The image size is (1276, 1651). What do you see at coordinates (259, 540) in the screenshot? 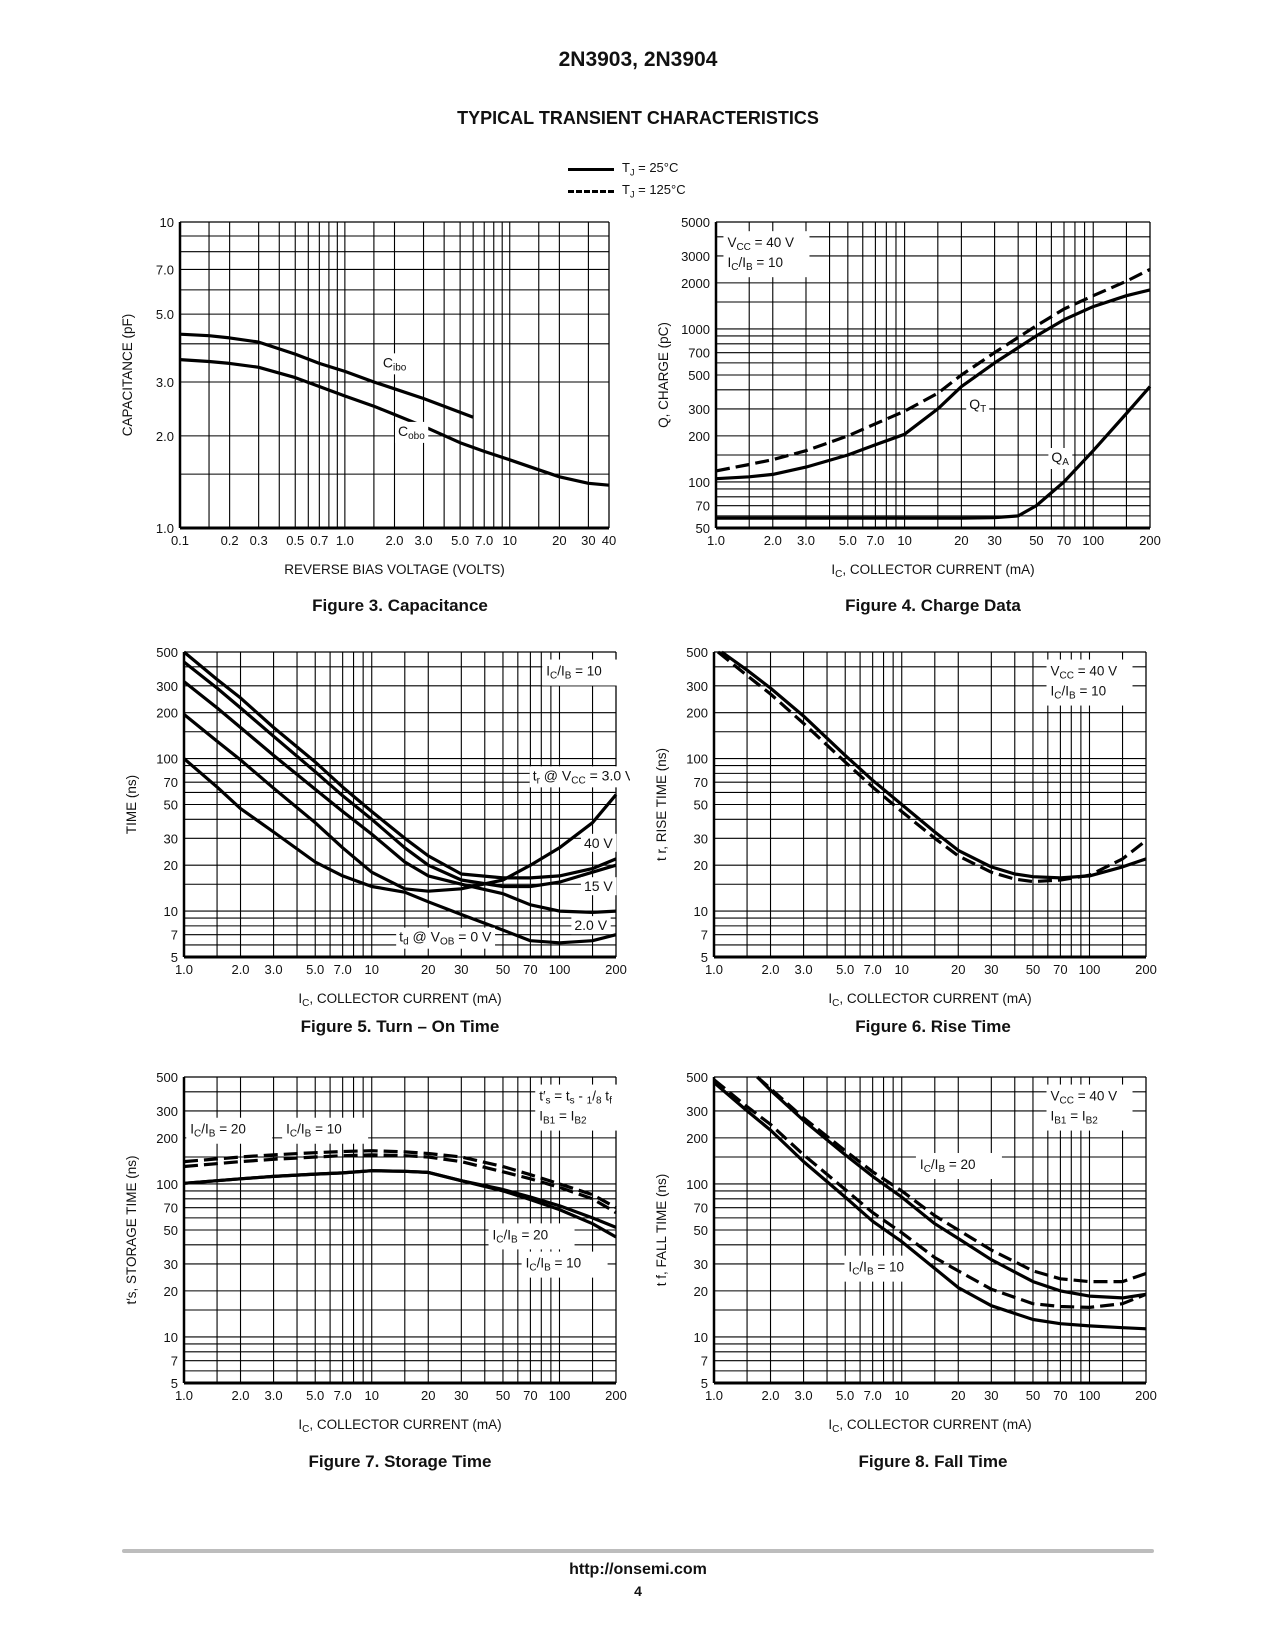
I see `x-tick-label: 0.3` at bounding box center [259, 540].